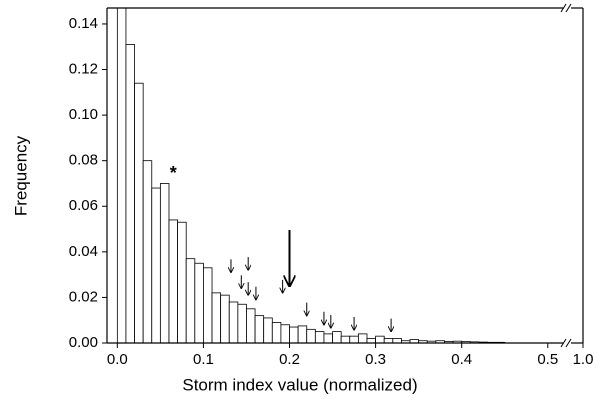 The height and width of the screenshot is (404, 602). What do you see at coordinates (173, 173) in the screenshot?
I see `annotation: *` at bounding box center [173, 173].